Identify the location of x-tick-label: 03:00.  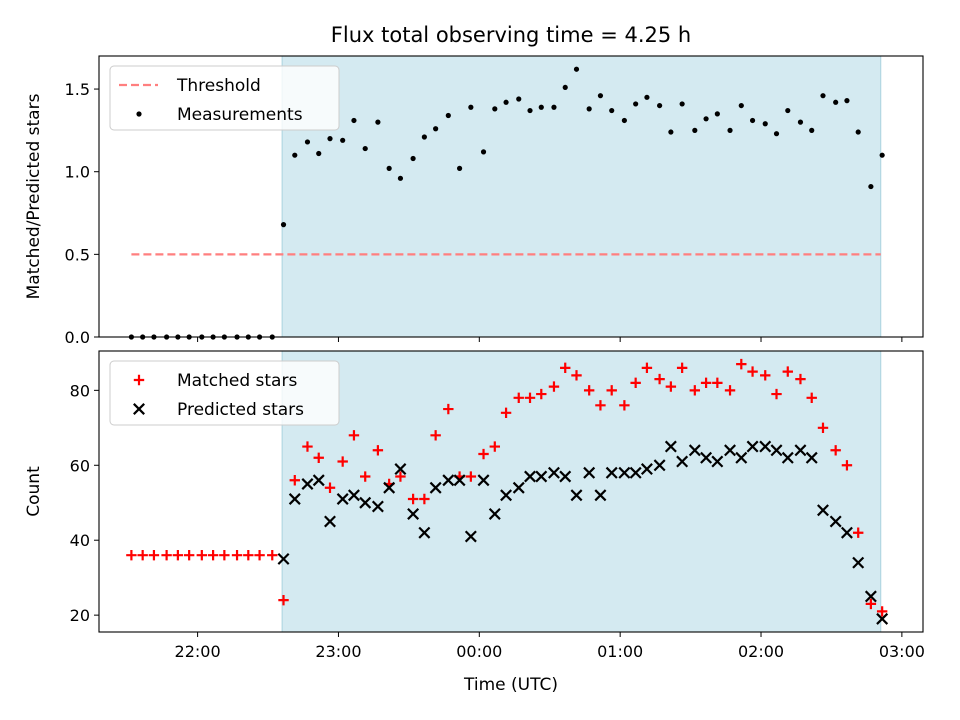
(902, 651).